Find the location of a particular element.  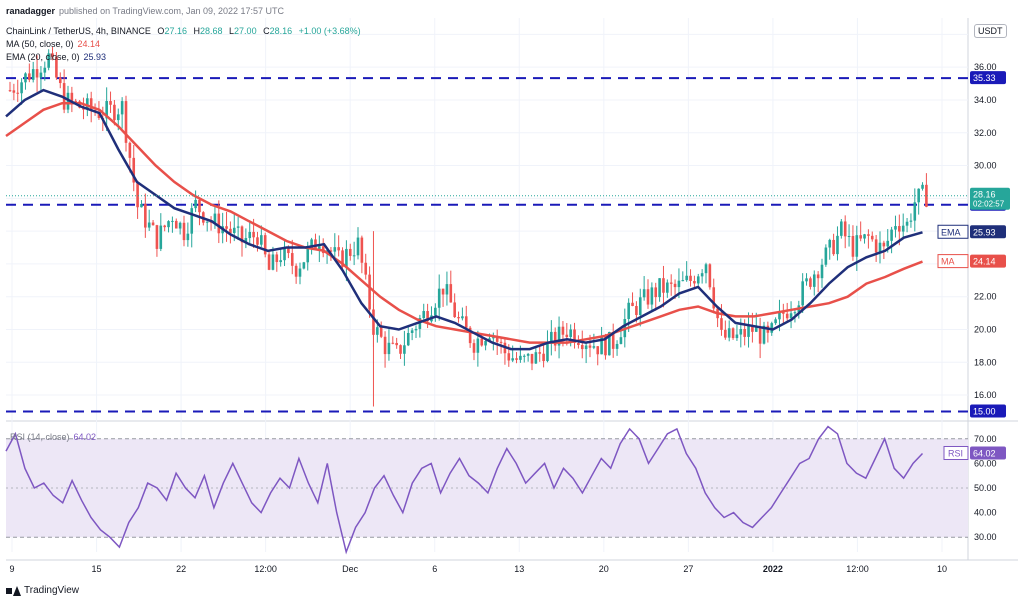

symbol-title: ChainLink / TetherUS, 4h, BINANCE is located at coordinates (78, 31).